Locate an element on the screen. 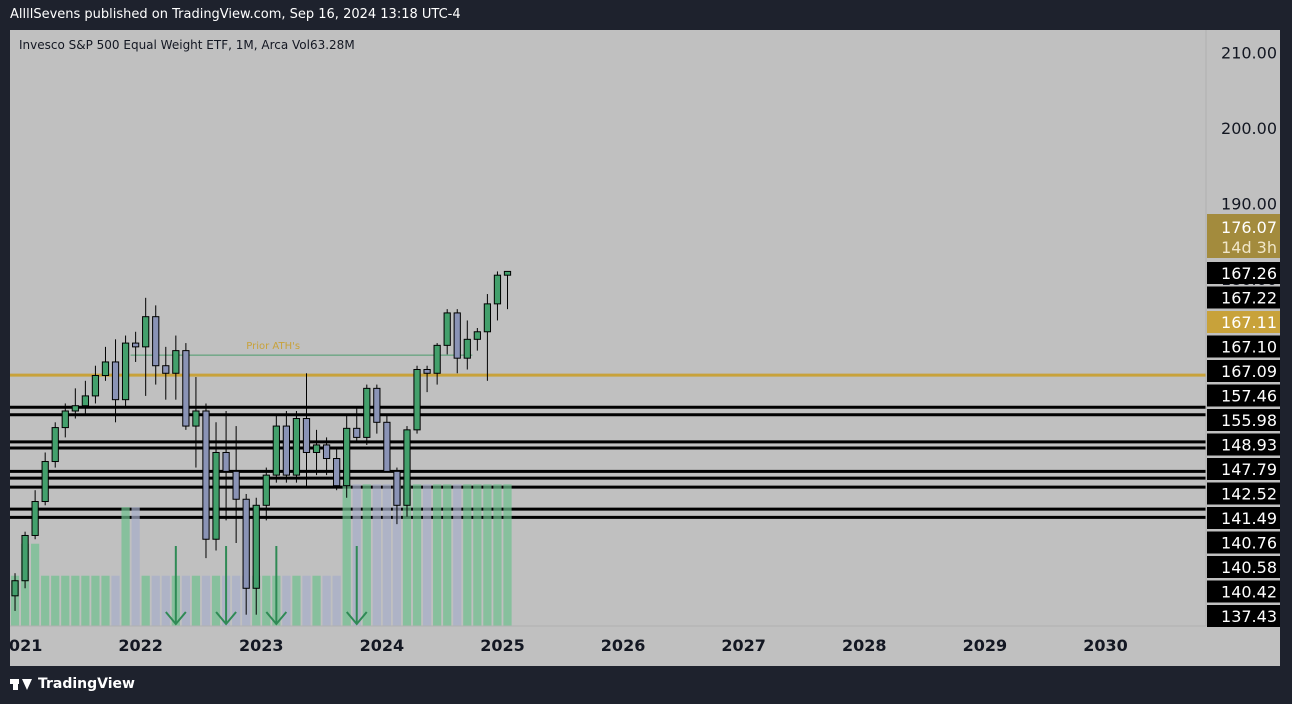 The image size is (1292, 704). time-axis-label: 2030 is located at coordinates (1105, 645).